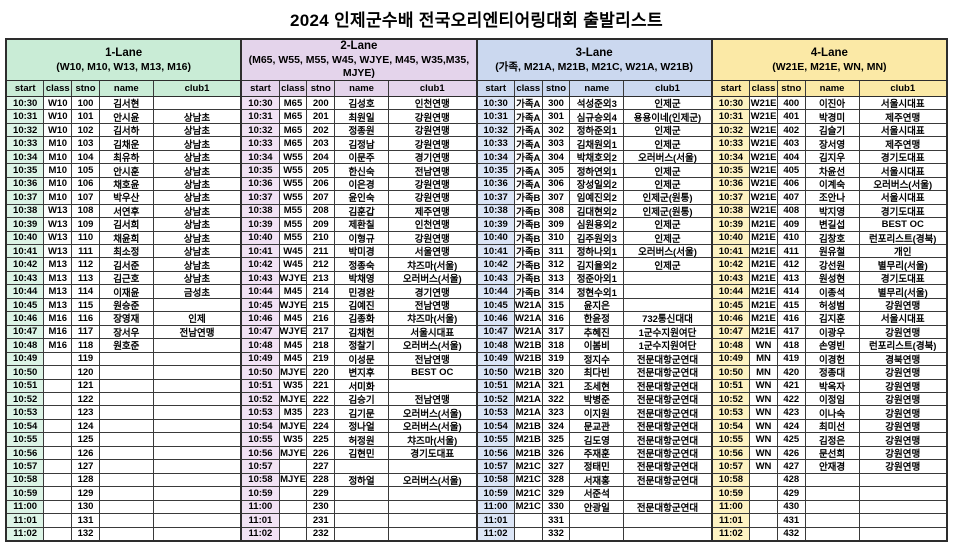 This screenshot has height=545, width=953. Describe the element at coordinates (124, 385) in the screenshot. I see `table-row: 10:51 121` at that location.